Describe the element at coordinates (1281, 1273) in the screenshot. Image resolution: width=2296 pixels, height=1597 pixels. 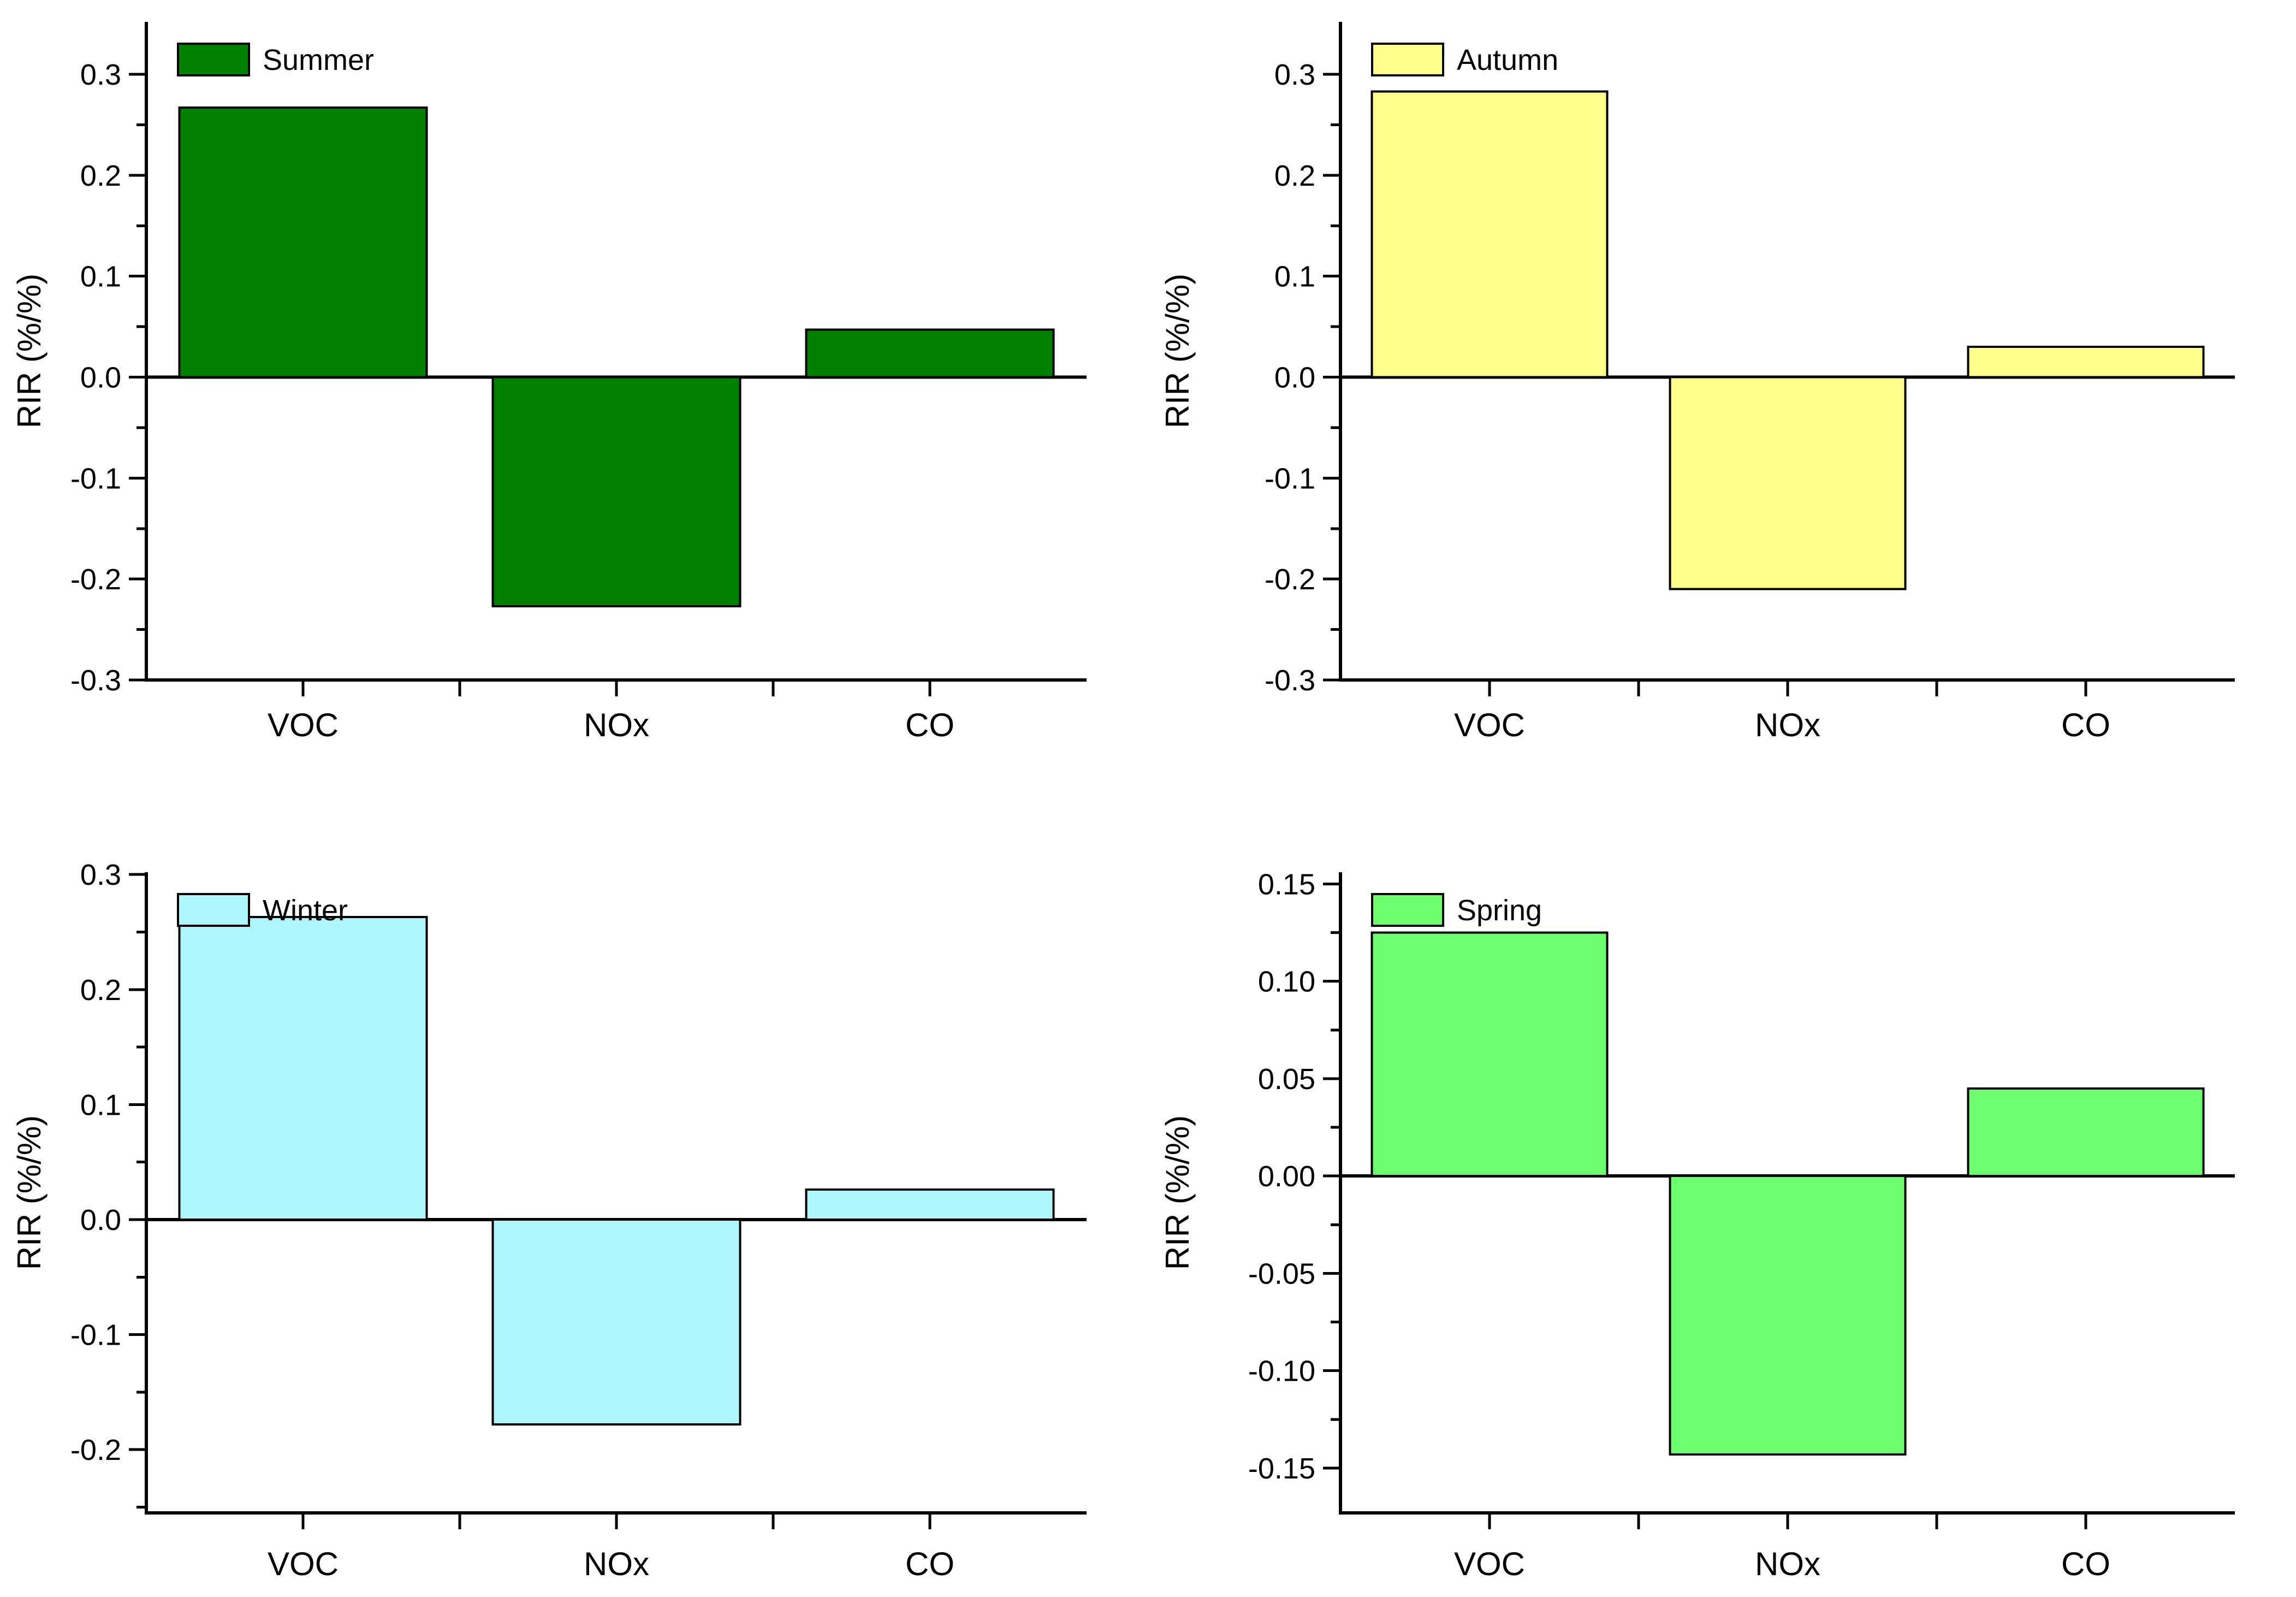
I see `y-tick-label: -0.05` at that location.